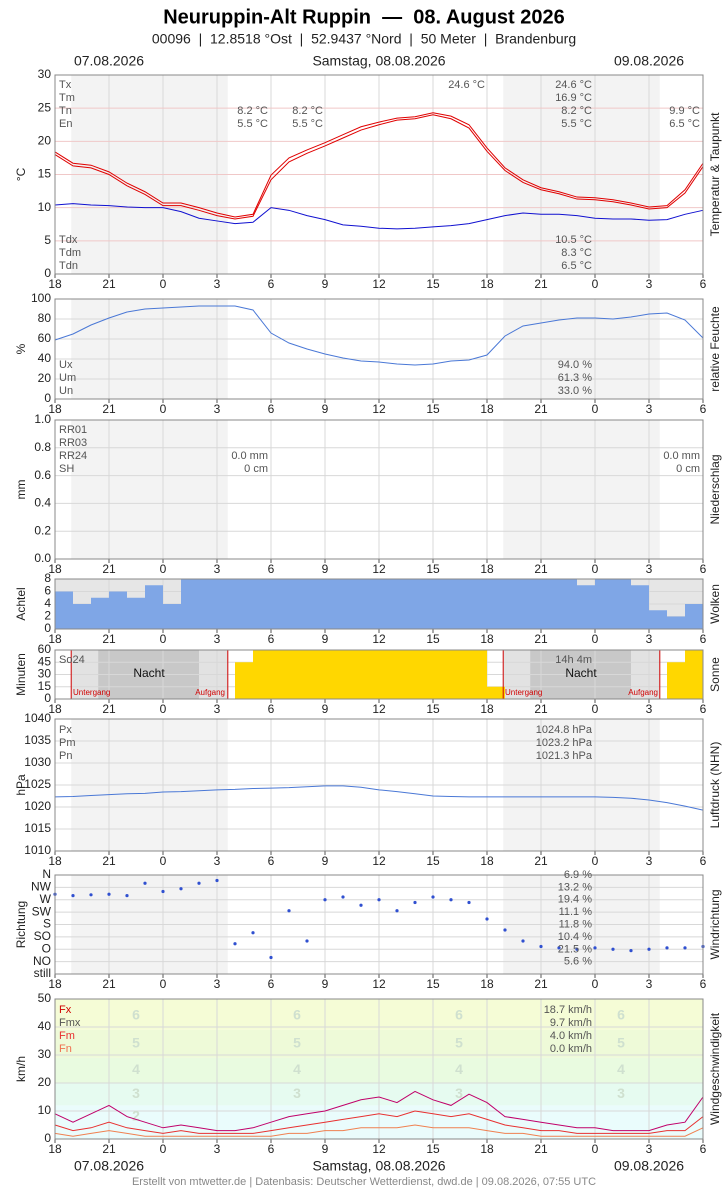 The height and width of the screenshot is (1190, 728). I want to click on annotation: 9.7 km/h, so click(571, 1023).